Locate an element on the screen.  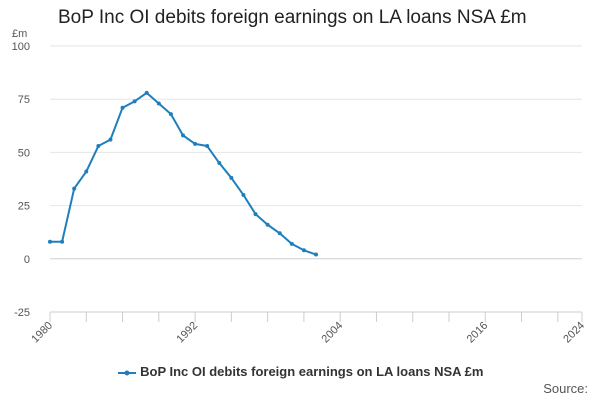
x-tick-label: 1992 is located at coordinates (187, 333).